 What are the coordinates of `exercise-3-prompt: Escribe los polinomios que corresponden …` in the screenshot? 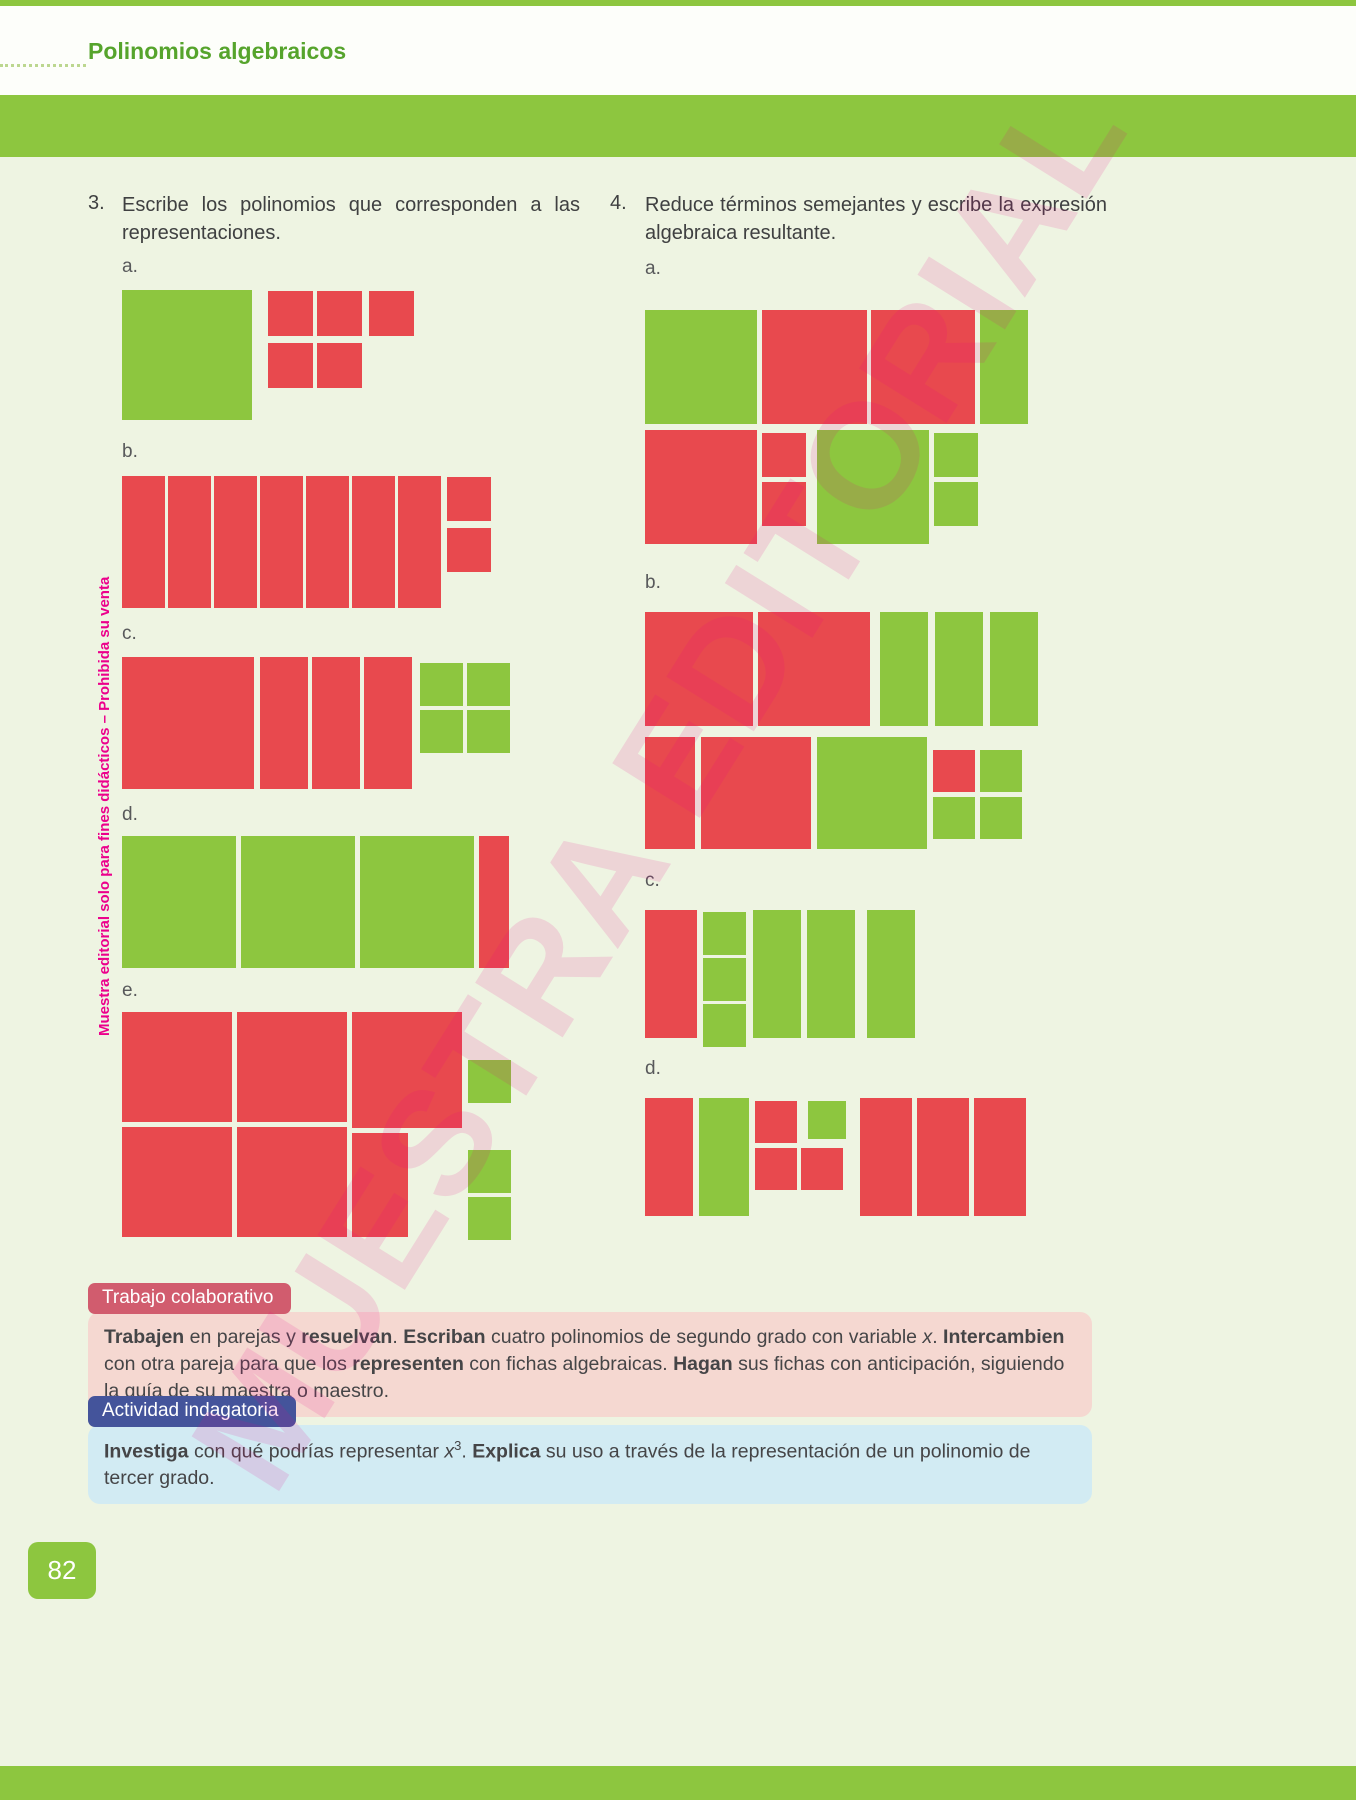 It's located at (351, 219).